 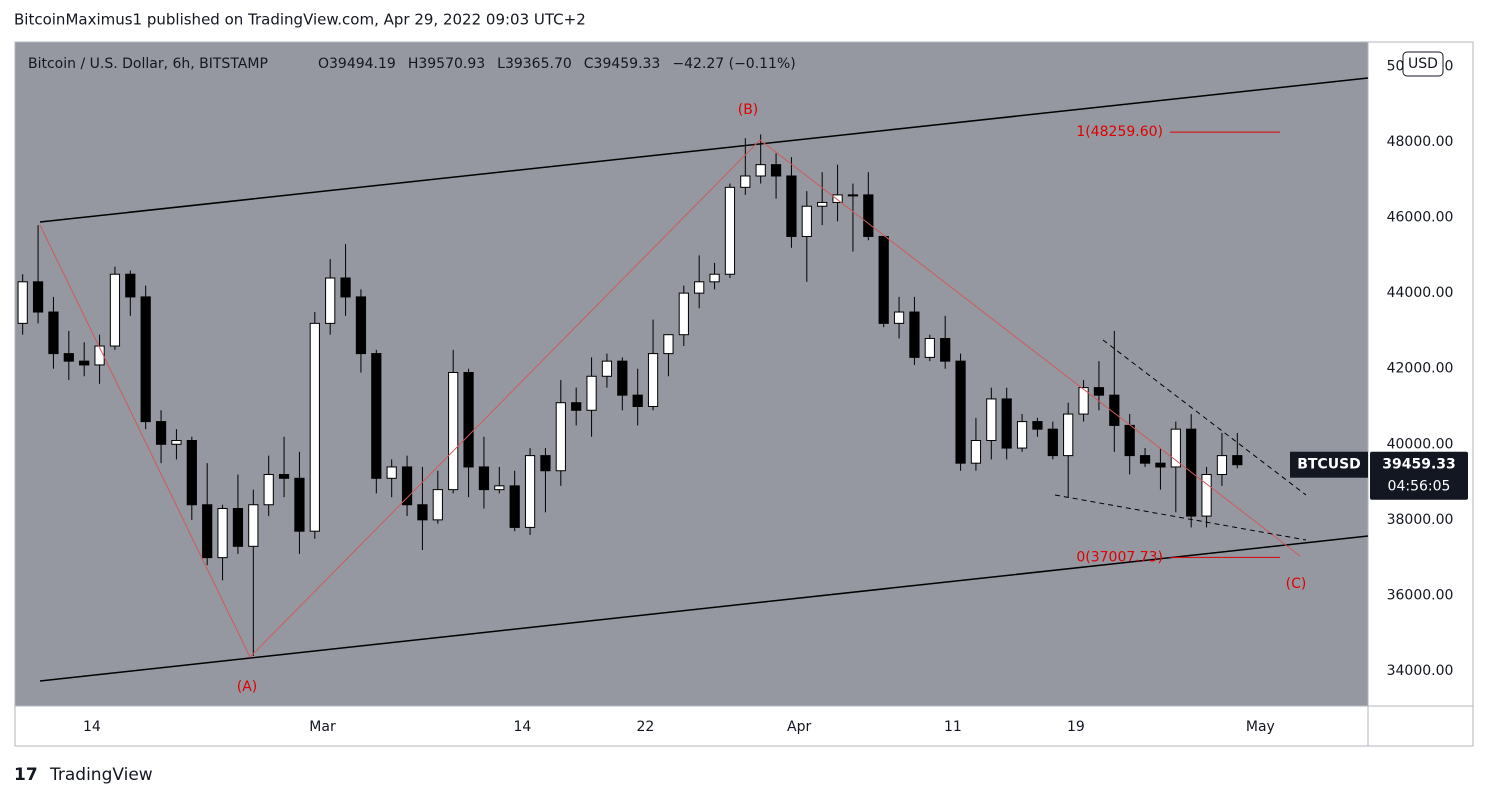 I want to click on logo: 𝟭𝟳, so click(x=26, y=775).